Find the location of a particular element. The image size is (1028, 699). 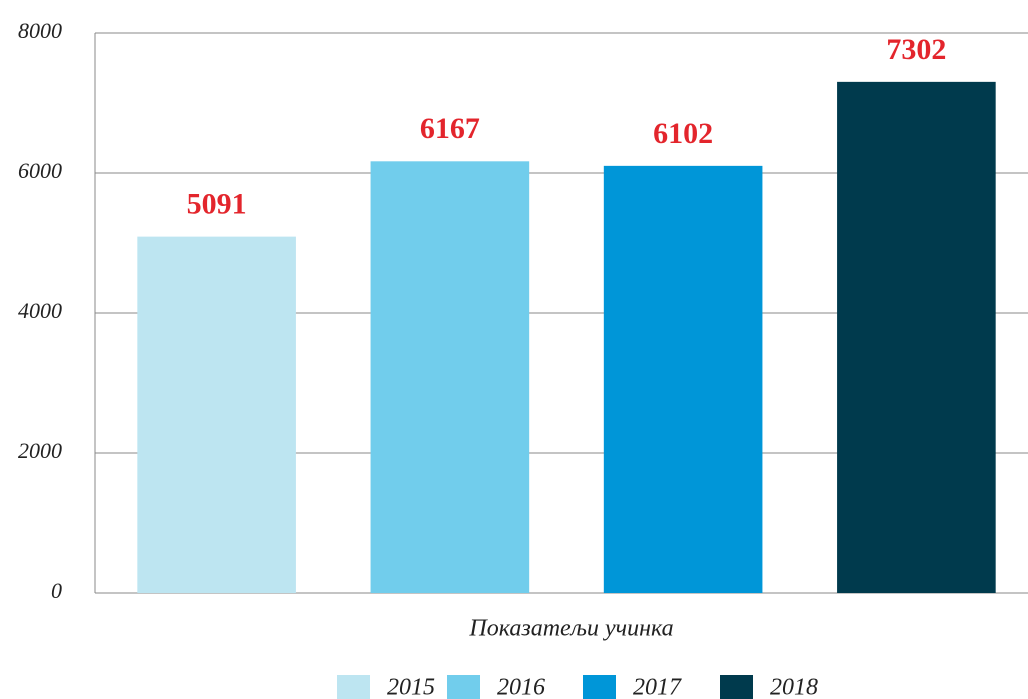

y-tick-label: 0 is located at coordinates (56, 590).